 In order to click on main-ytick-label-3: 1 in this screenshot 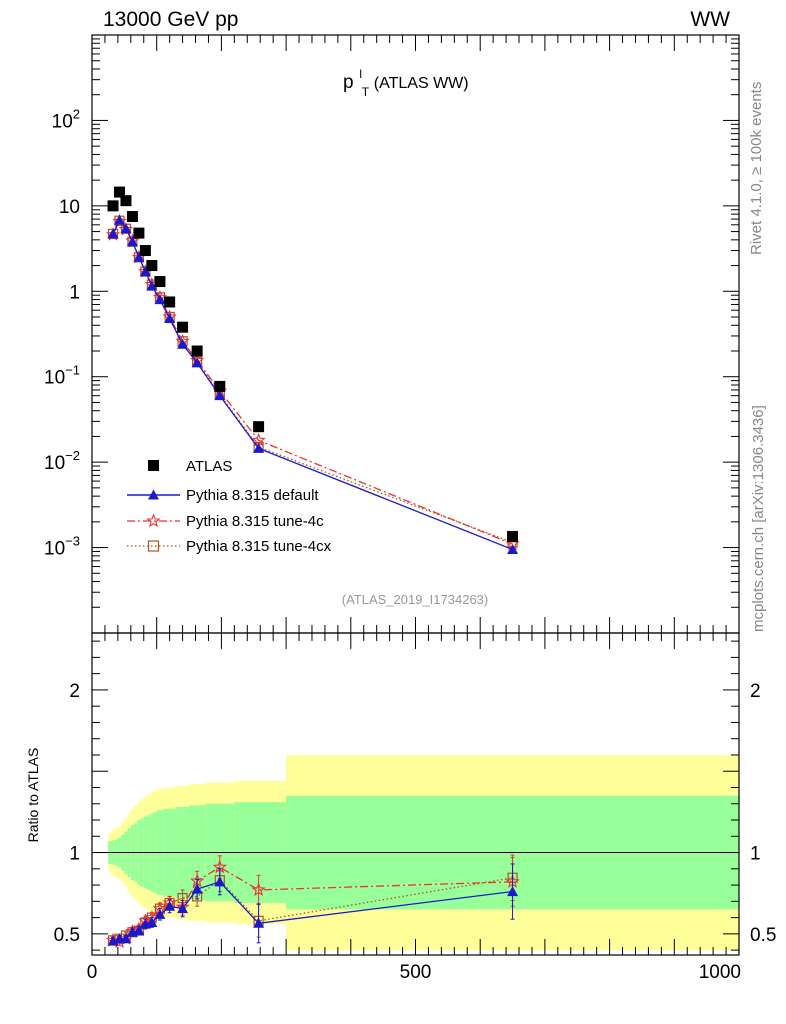, I will do `click(74, 292)`.